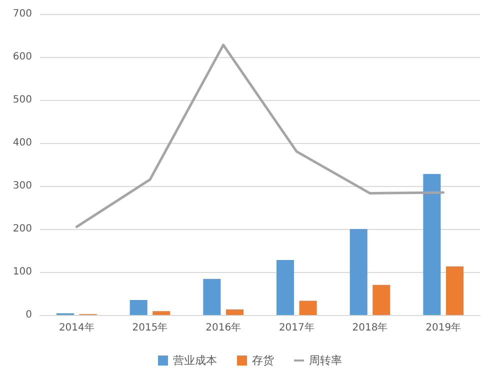 The image size is (500, 375). I want to click on x-tick-label: 2018年, so click(370, 328).